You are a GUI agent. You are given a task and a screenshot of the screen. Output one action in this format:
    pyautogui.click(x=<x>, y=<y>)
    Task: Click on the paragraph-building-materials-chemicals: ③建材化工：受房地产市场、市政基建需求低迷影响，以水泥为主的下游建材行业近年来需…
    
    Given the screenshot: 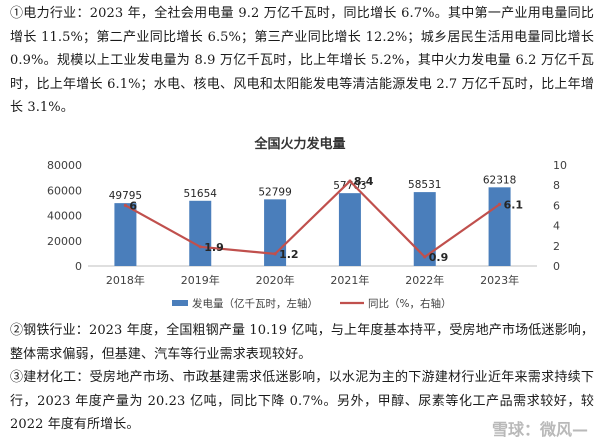 What is the action you would take?
    pyautogui.click(x=302, y=401)
    